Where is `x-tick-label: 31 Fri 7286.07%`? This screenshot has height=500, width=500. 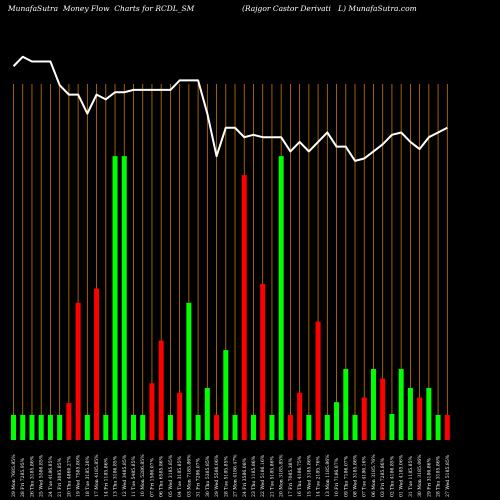 x-tick-label: 31 Fri 7286.07% is located at coordinates (199, 477).